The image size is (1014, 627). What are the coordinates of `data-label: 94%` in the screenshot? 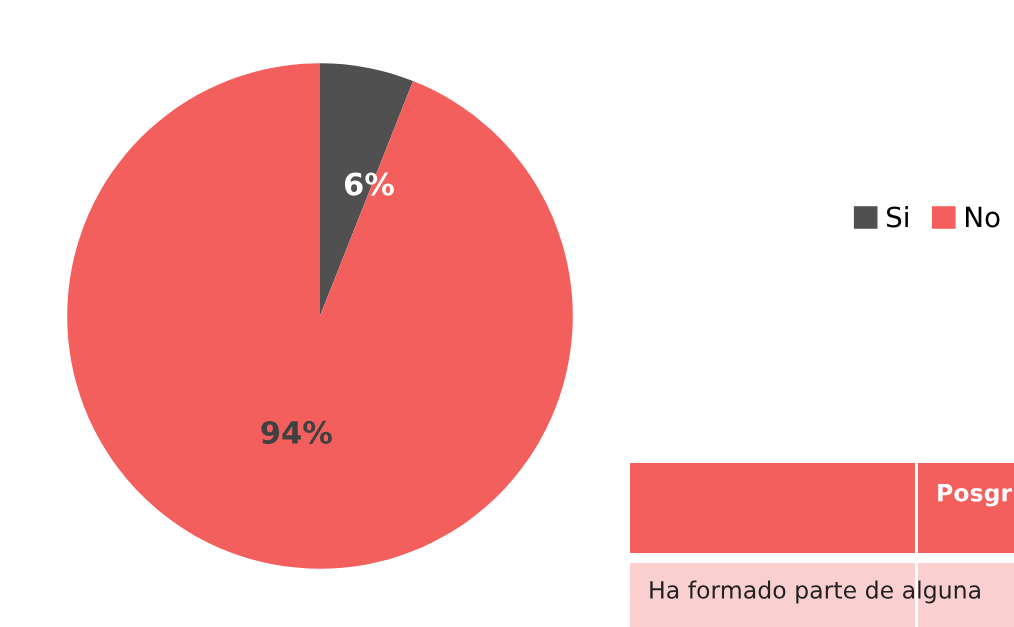 It's located at (296, 432).